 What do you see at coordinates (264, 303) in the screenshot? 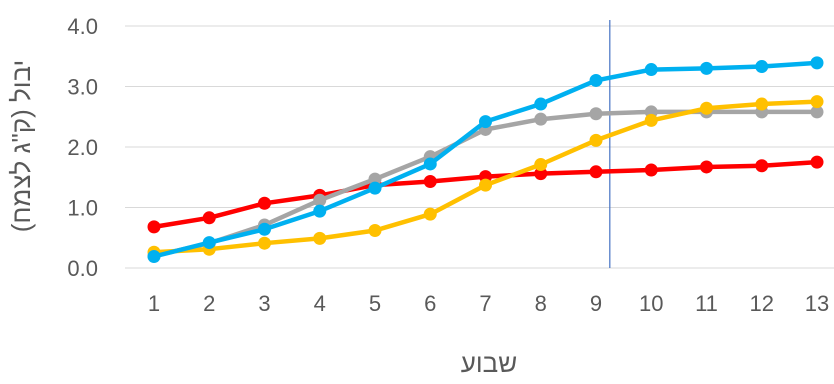
I see `x-tick-label: 3` at bounding box center [264, 303].